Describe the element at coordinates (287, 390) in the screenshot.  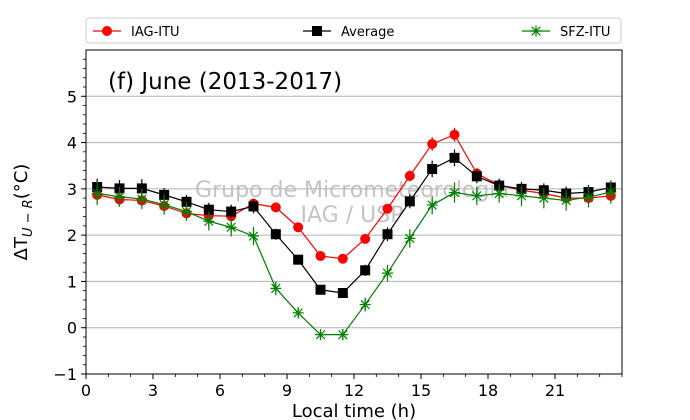
I see `x-tick-label: 9` at that location.